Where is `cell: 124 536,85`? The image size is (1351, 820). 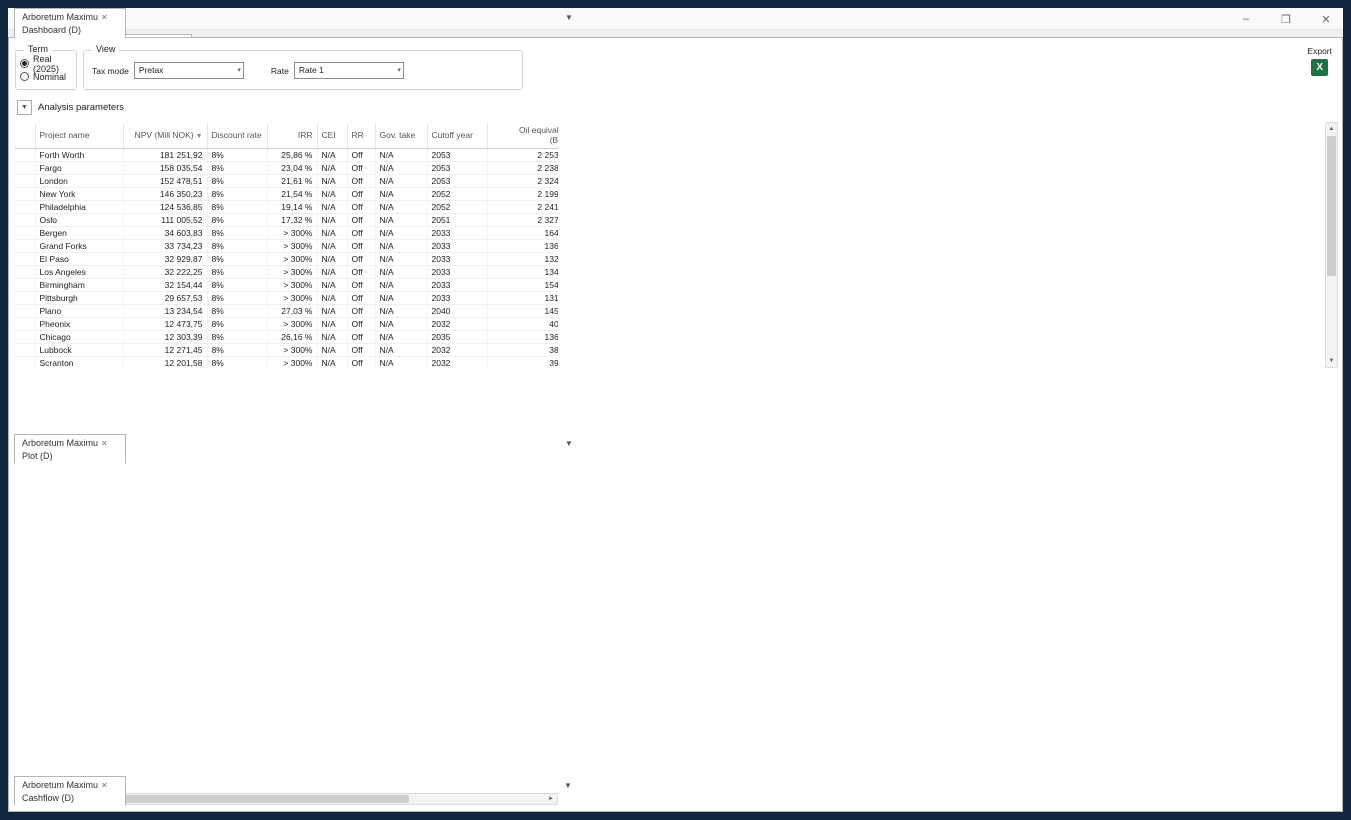 cell: 124 536,85 is located at coordinates (165, 207).